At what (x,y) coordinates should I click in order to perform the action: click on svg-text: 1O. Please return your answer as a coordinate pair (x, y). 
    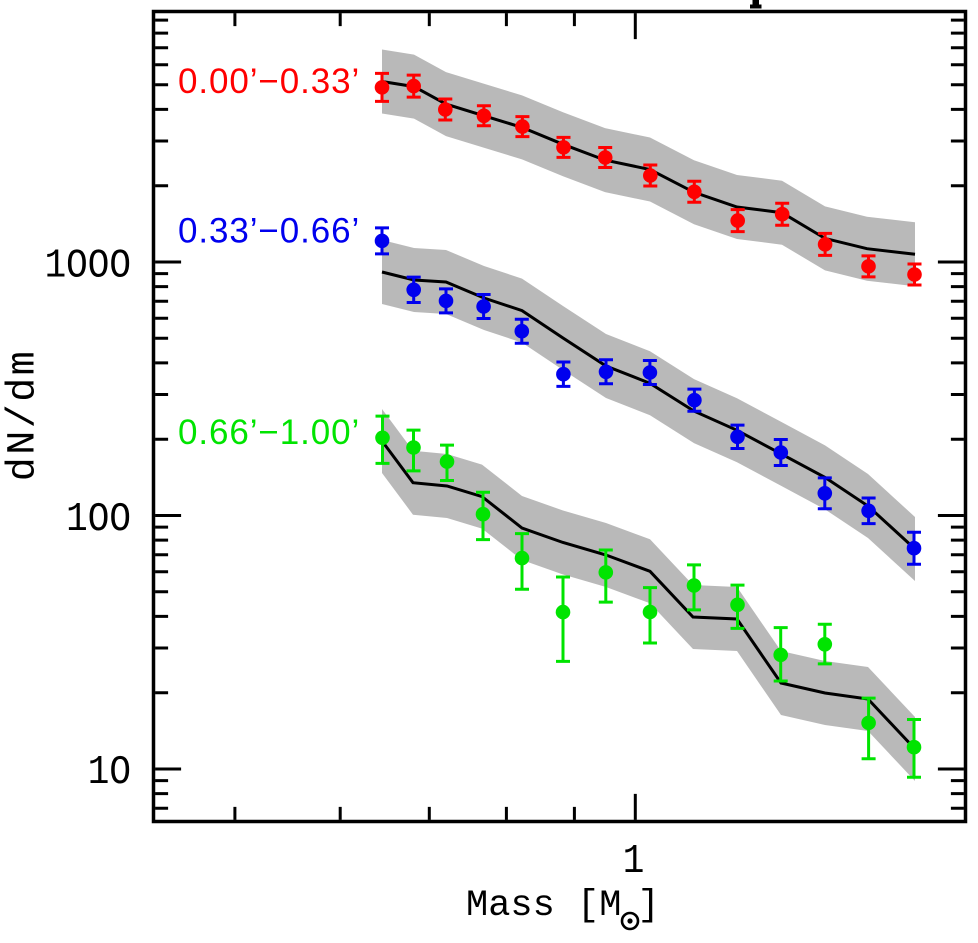
    Looking at the image, I should click on (109, 772).